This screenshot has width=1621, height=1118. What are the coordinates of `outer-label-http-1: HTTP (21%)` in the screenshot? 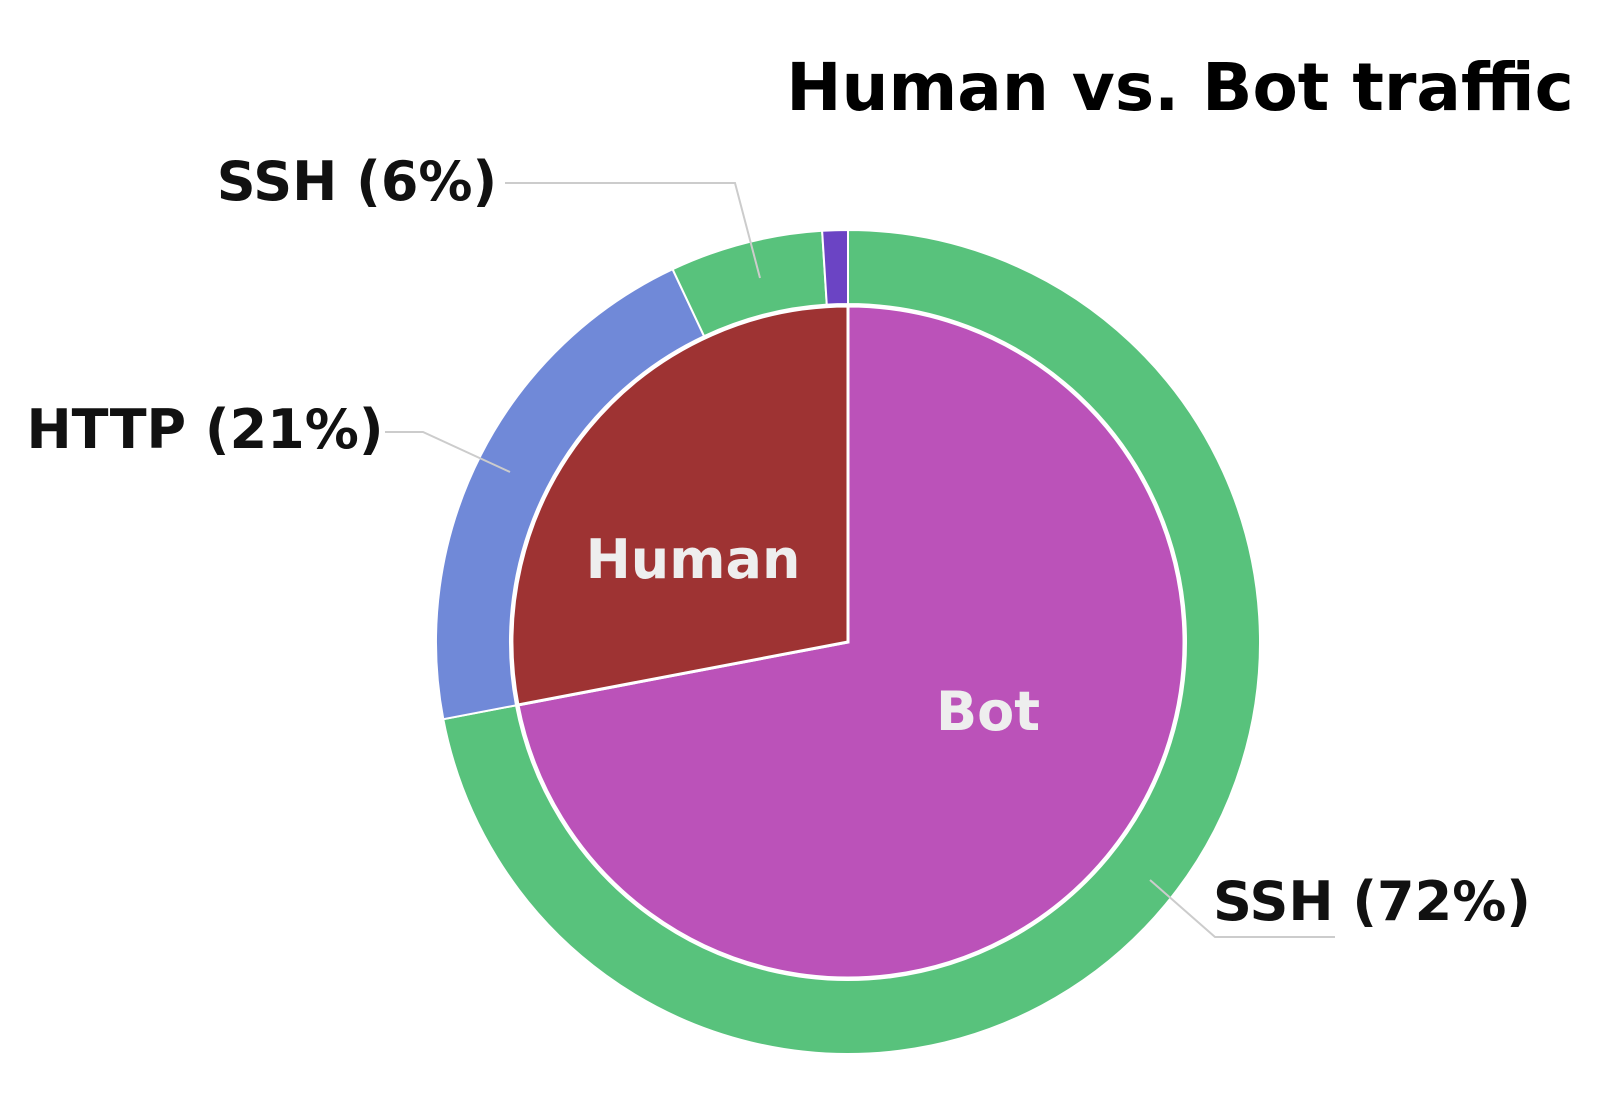 It's located at (204, 429).